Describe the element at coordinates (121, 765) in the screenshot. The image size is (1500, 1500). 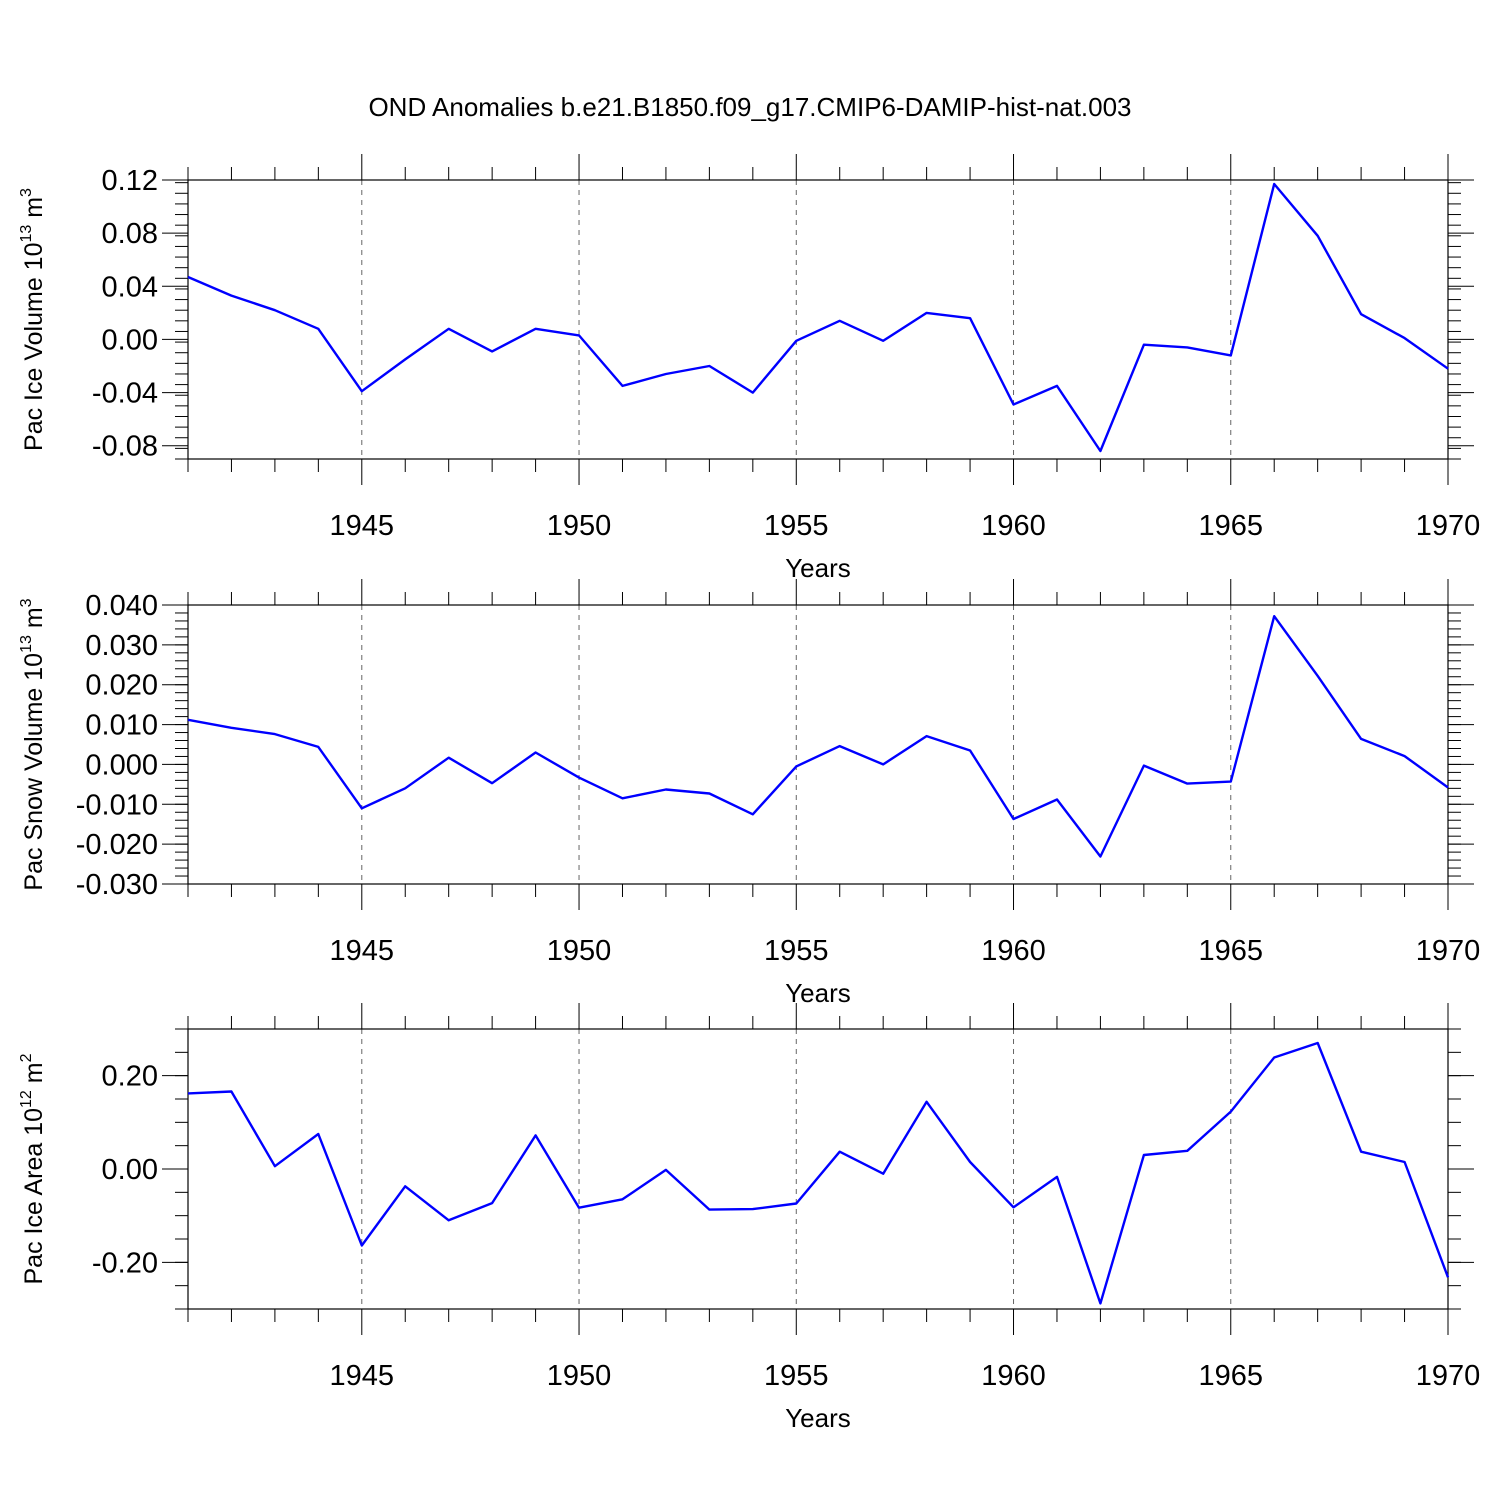
I see `y-tick-label: 0.000` at that location.